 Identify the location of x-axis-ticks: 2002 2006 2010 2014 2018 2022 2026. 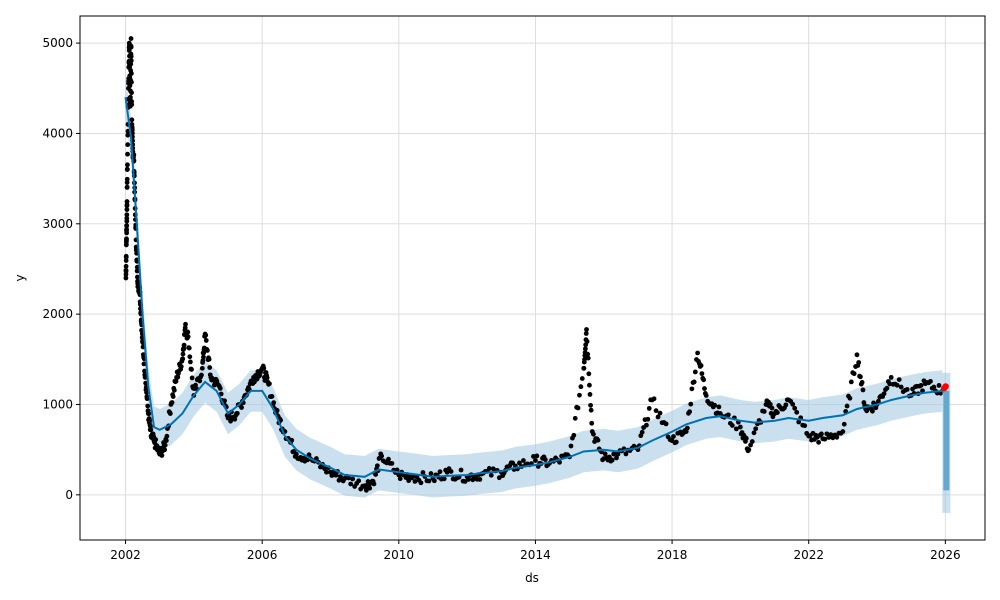
(535, 551).